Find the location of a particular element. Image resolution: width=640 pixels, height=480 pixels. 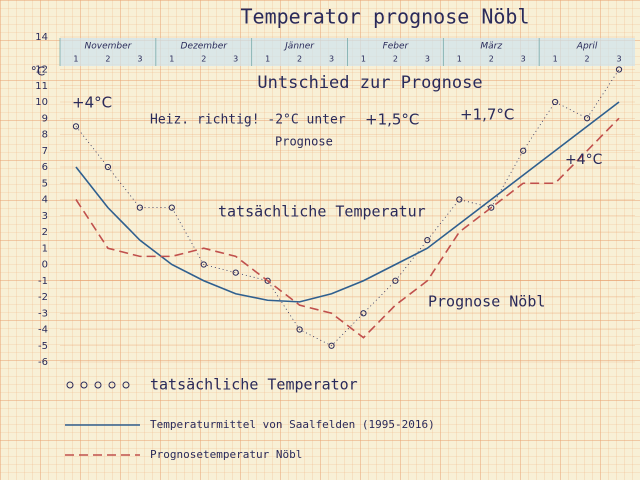

y-tick-label: 7 is located at coordinates (45, 151).